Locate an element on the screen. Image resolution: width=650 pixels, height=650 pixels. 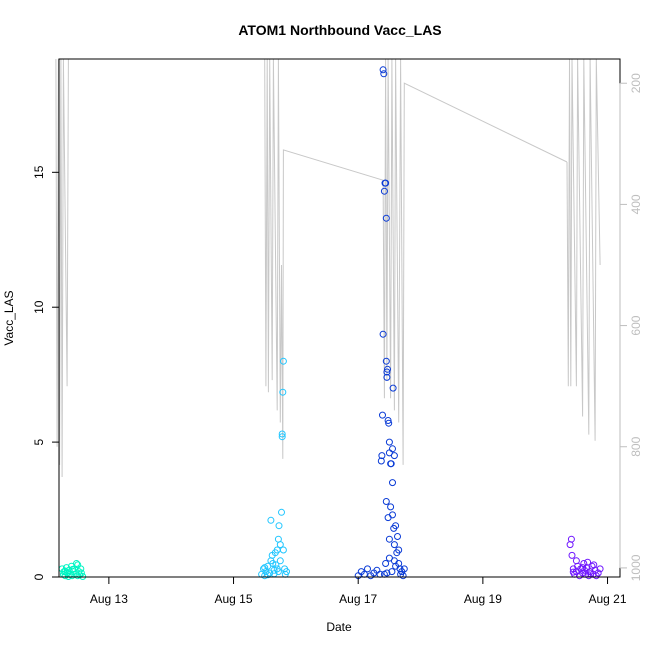
y2-tick-label: 800 is located at coordinates (636, 446).